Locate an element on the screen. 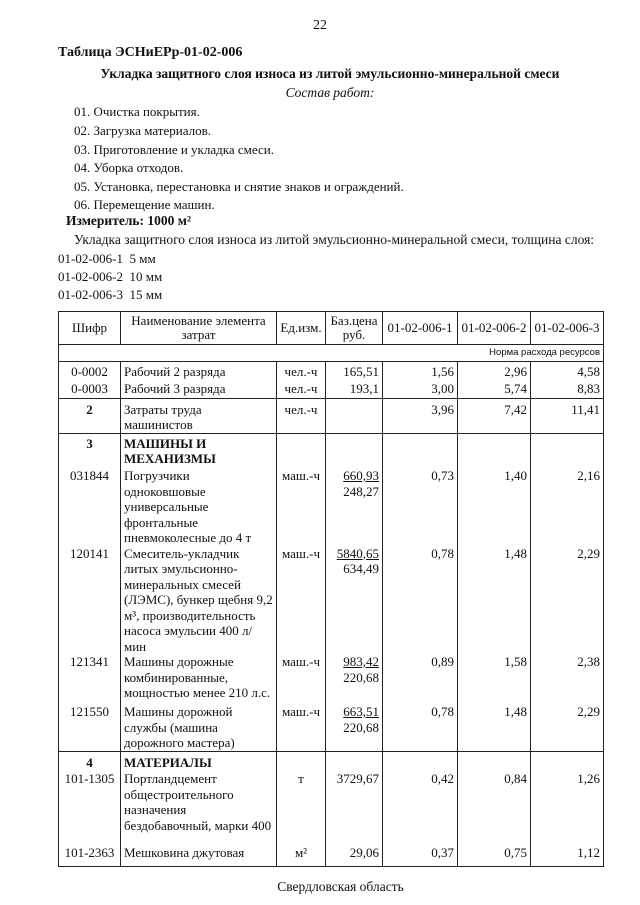 The height and width of the screenshot is (905, 640). section-row: 4 МАТЕРИАЛЫ is located at coordinates (331, 760).